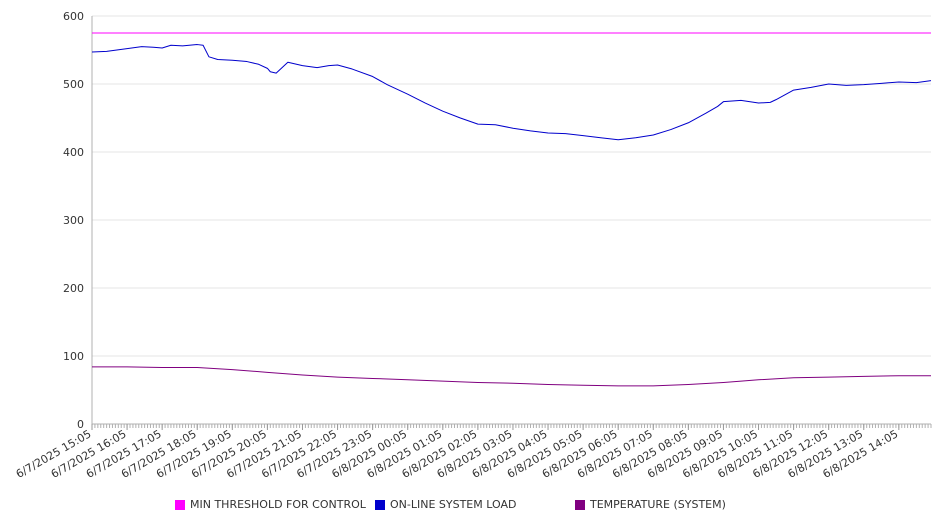 The width and height of the screenshot is (946, 526). I want to click on legend-label-min-threshold: MIN THRESHOLD FOR CONTROL, so click(278, 504).